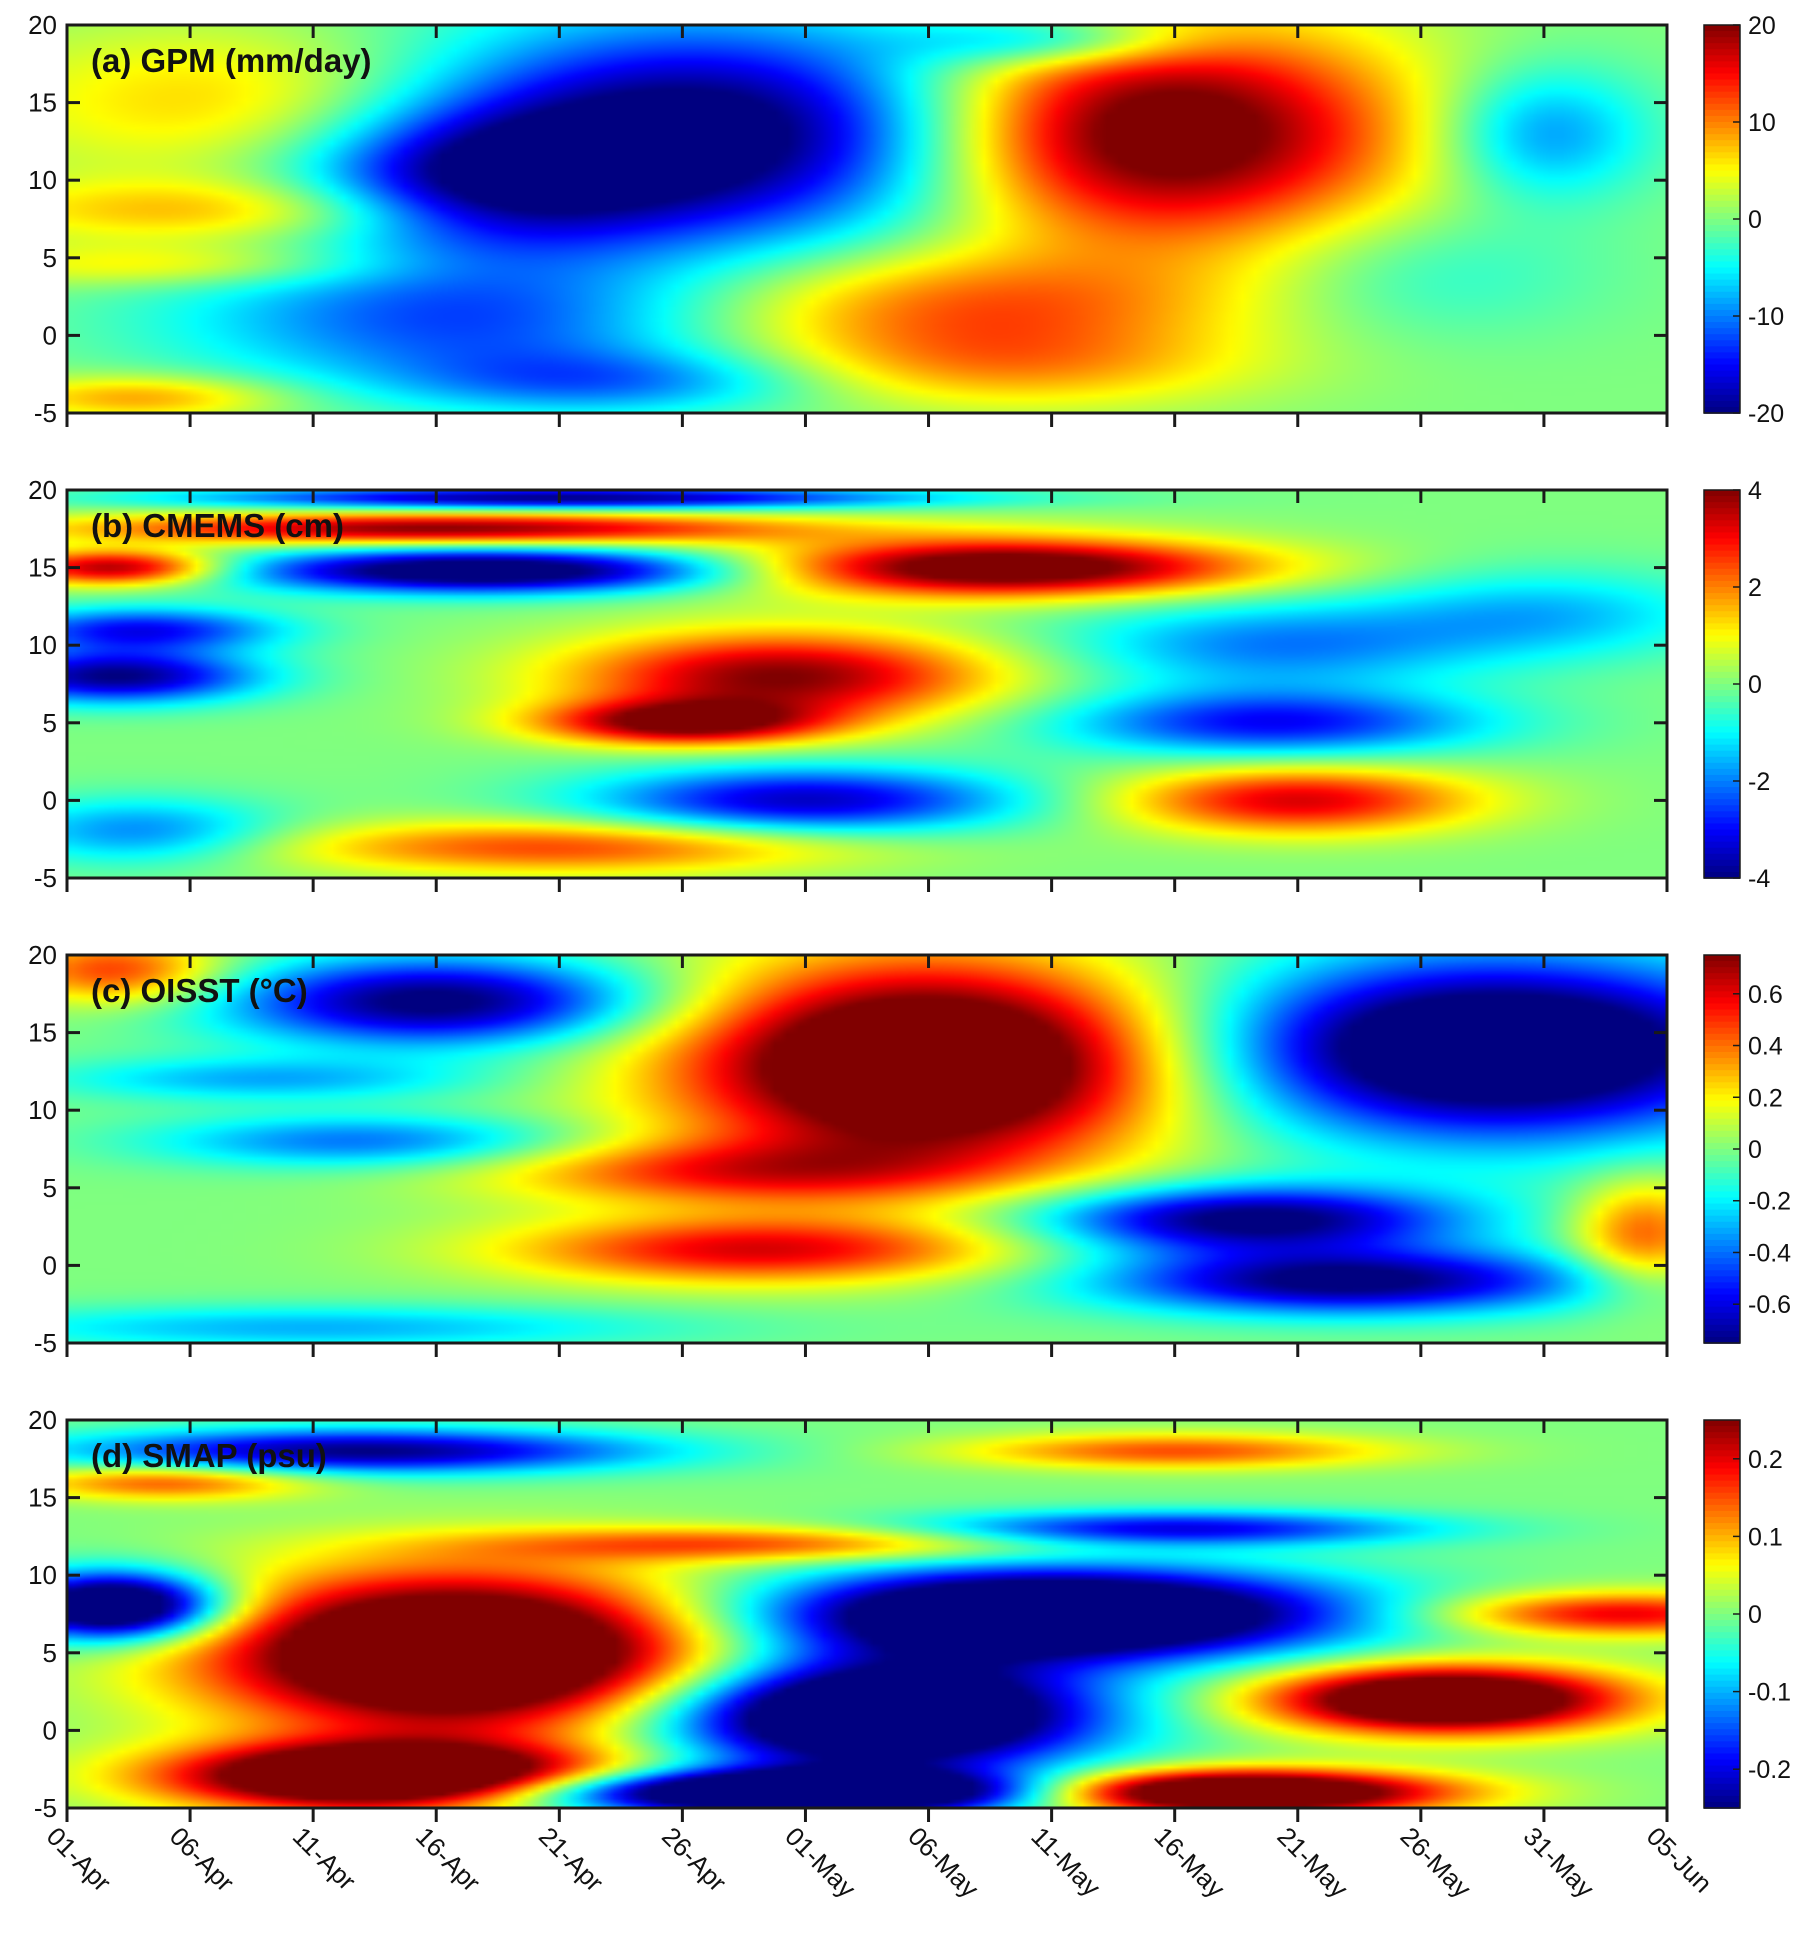  I want to click on colorbar-tick-label: 10, so click(1762, 123).